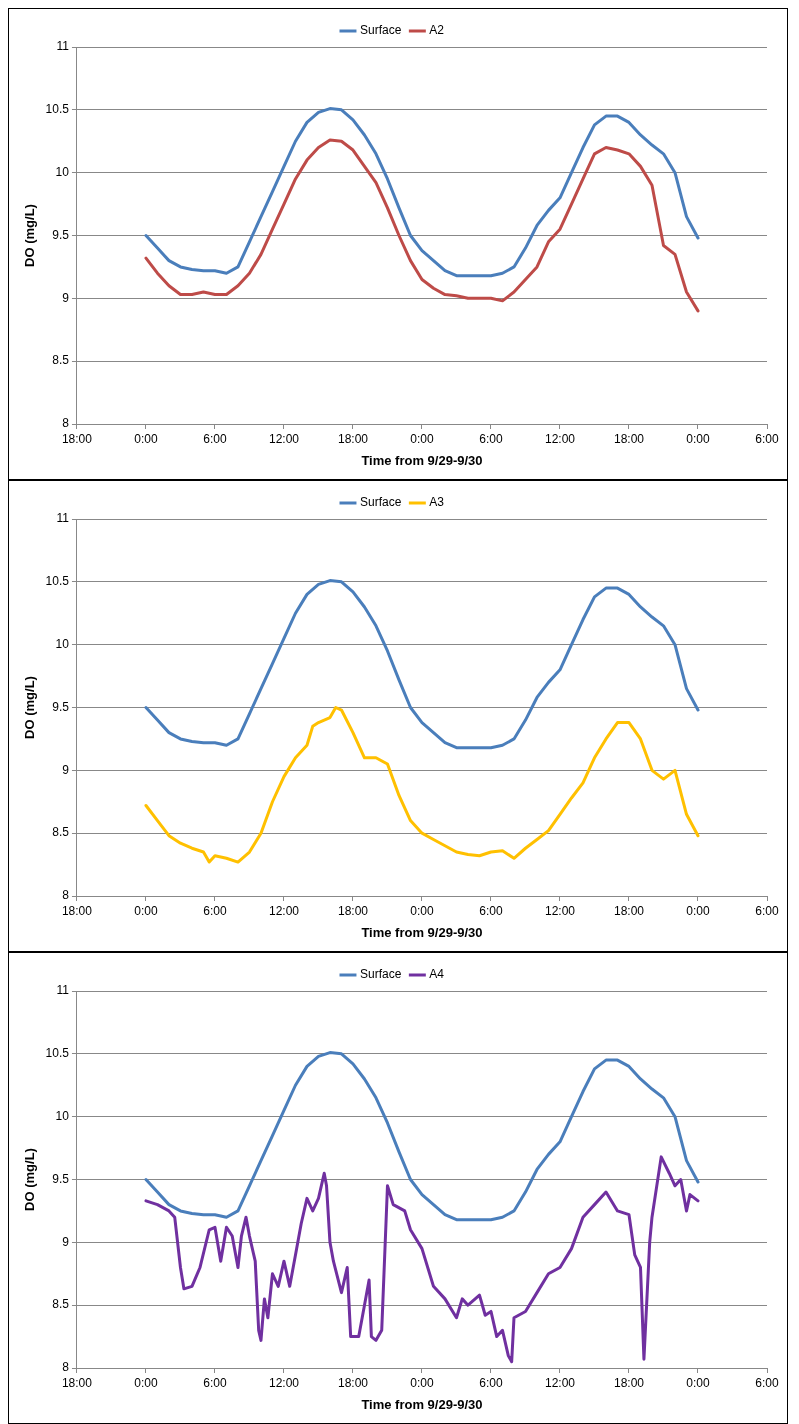 This screenshot has height=1424, width=799. What do you see at coordinates (437, 974) in the screenshot?
I see `legend-label: A4` at bounding box center [437, 974].